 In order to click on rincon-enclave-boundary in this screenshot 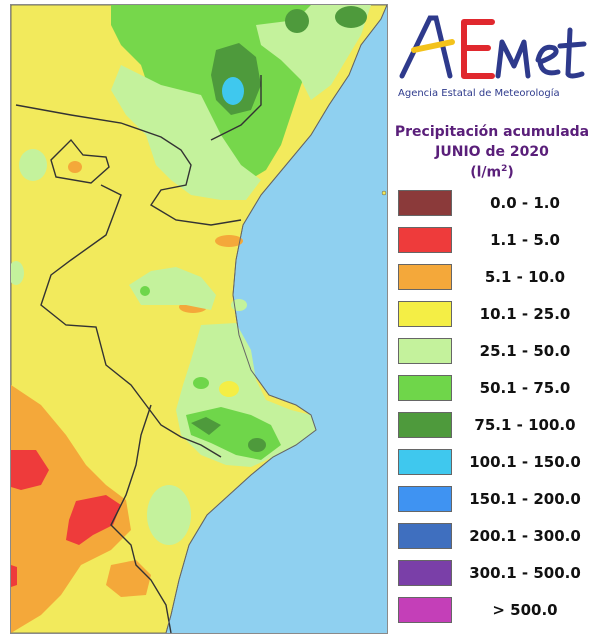, I will do `click(80, 161)`.